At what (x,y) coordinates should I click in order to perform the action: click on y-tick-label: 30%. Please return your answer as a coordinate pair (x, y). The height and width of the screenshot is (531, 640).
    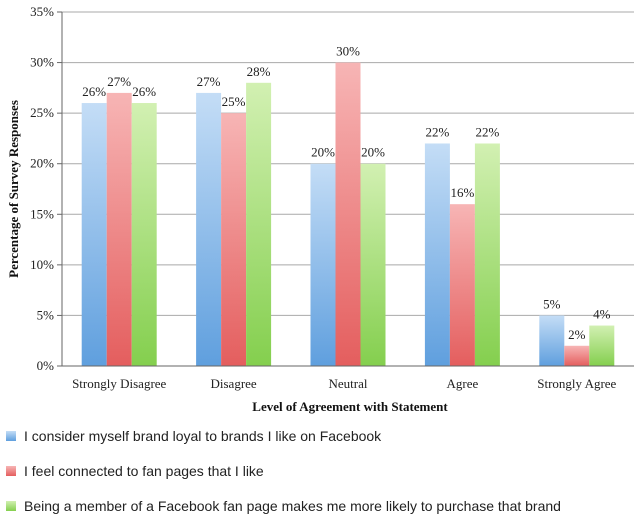
    Looking at the image, I should click on (42, 62).